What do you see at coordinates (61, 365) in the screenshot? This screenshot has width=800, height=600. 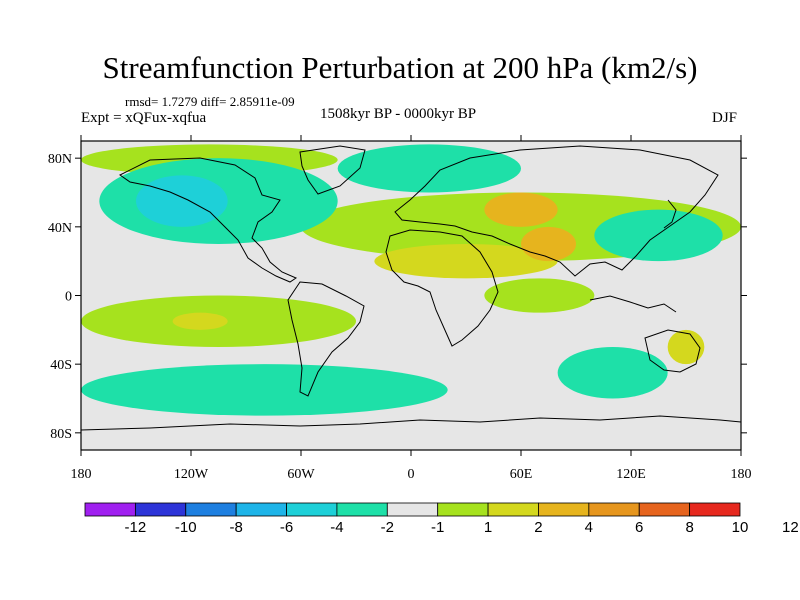 I see `y-tick-label-3: 40S` at bounding box center [61, 365].